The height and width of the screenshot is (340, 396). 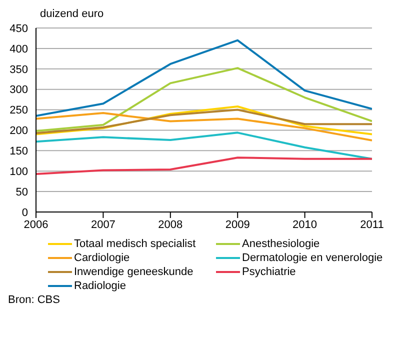 What do you see at coordinates (19, 28) in the screenshot?
I see `y-tick-label: 450` at bounding box center [19, 28].